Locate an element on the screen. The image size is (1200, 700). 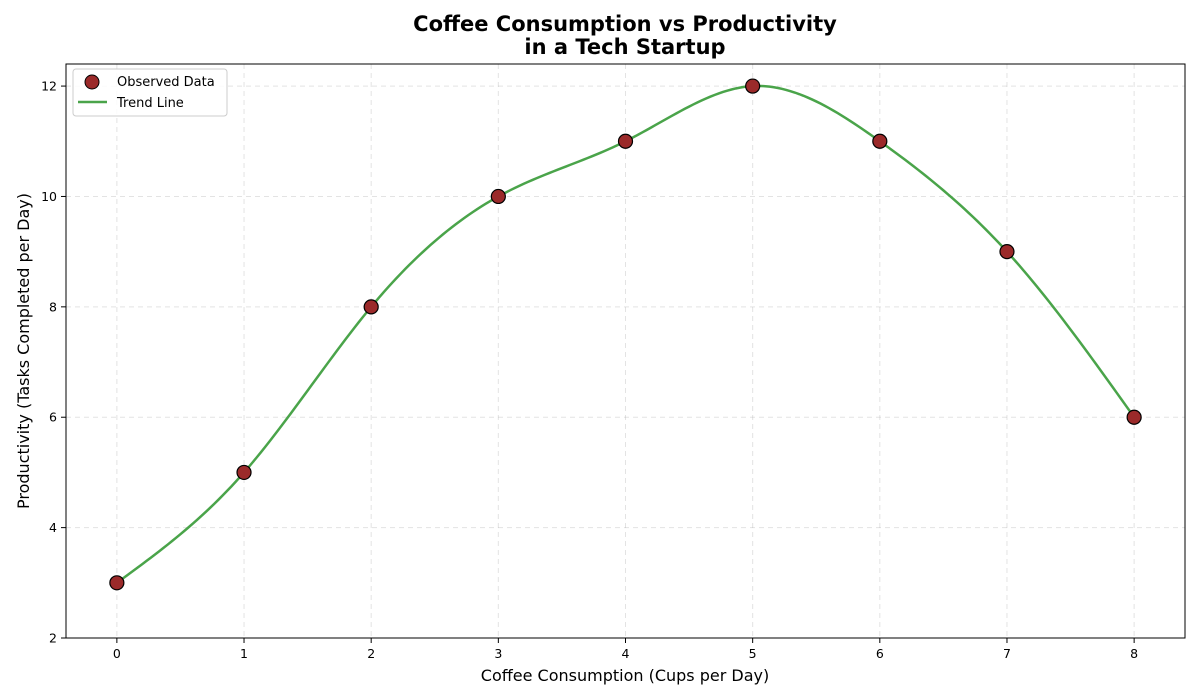
legend-box is located at coordinates (150, 92).